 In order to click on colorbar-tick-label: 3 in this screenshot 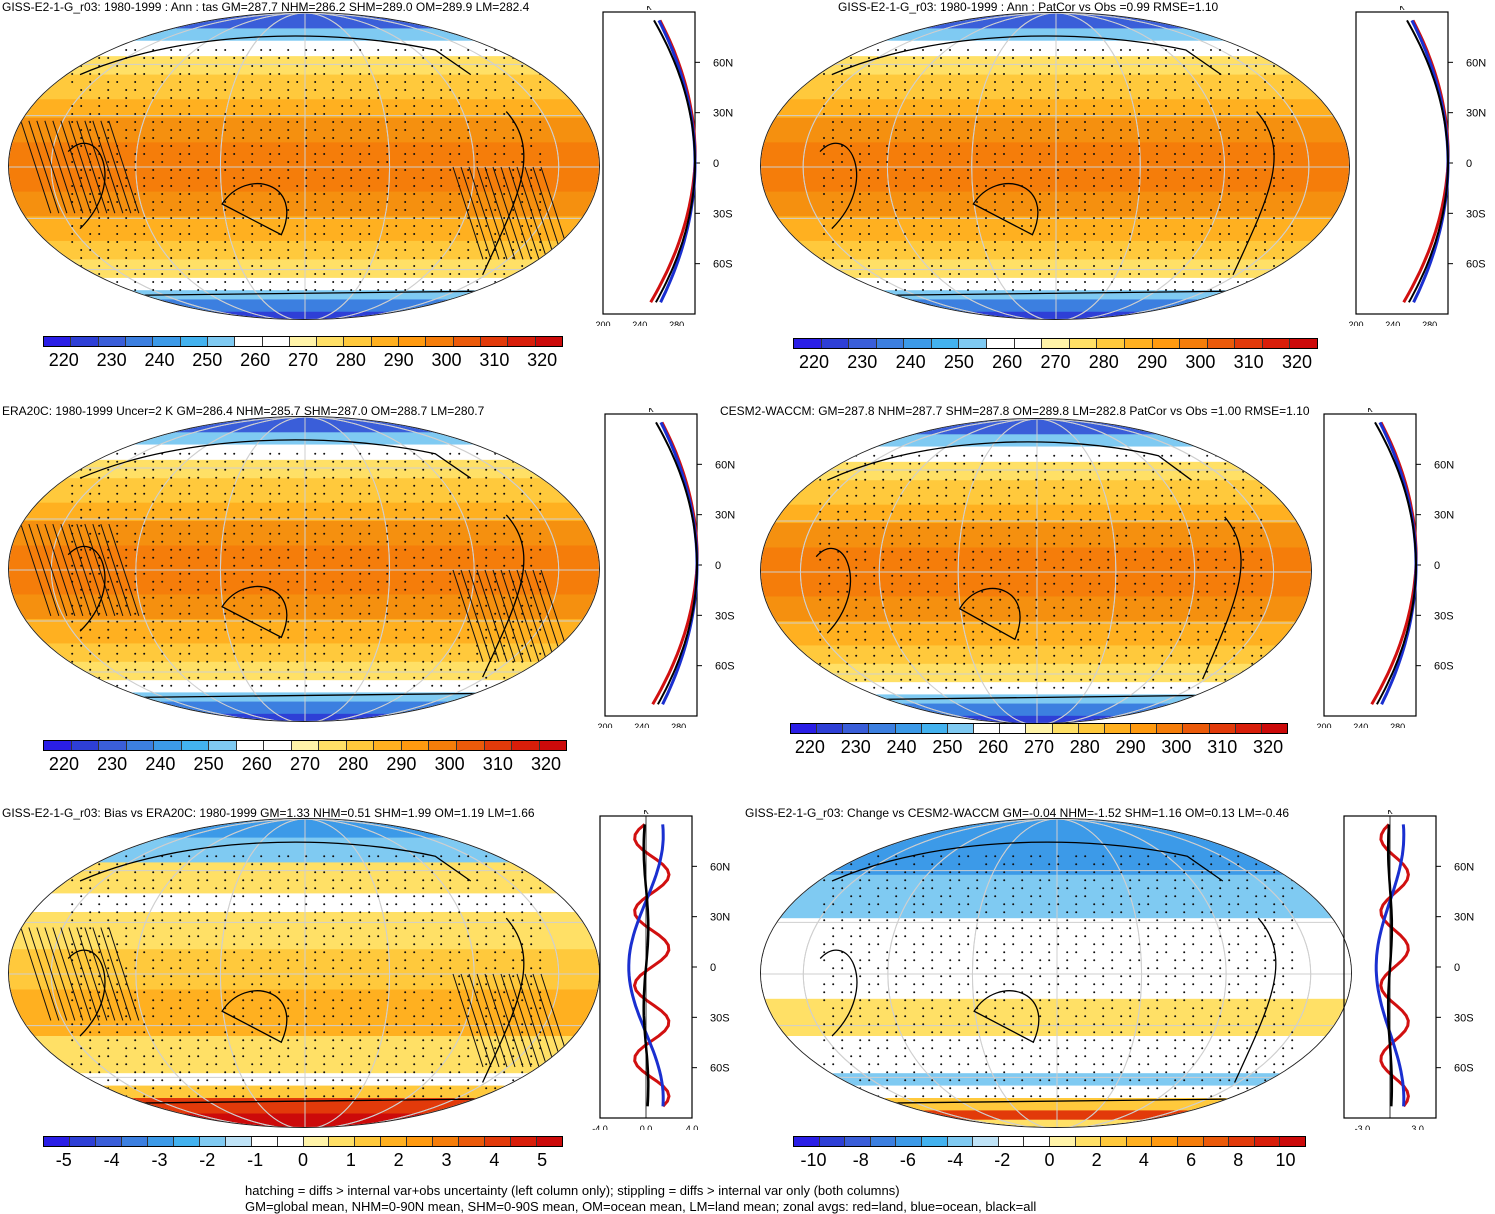, I will do `click(447, 1160)`.